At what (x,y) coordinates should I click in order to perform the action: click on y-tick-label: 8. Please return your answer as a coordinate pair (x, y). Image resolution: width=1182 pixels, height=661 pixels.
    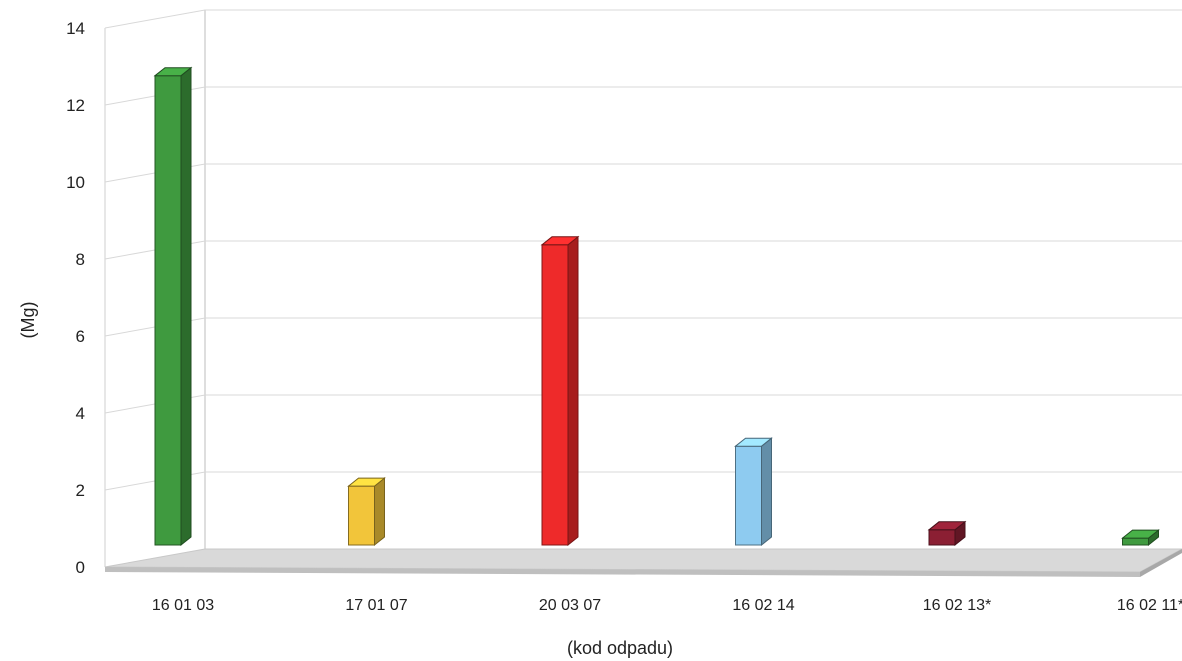
    Looking at the image, I should click on (80, 259).